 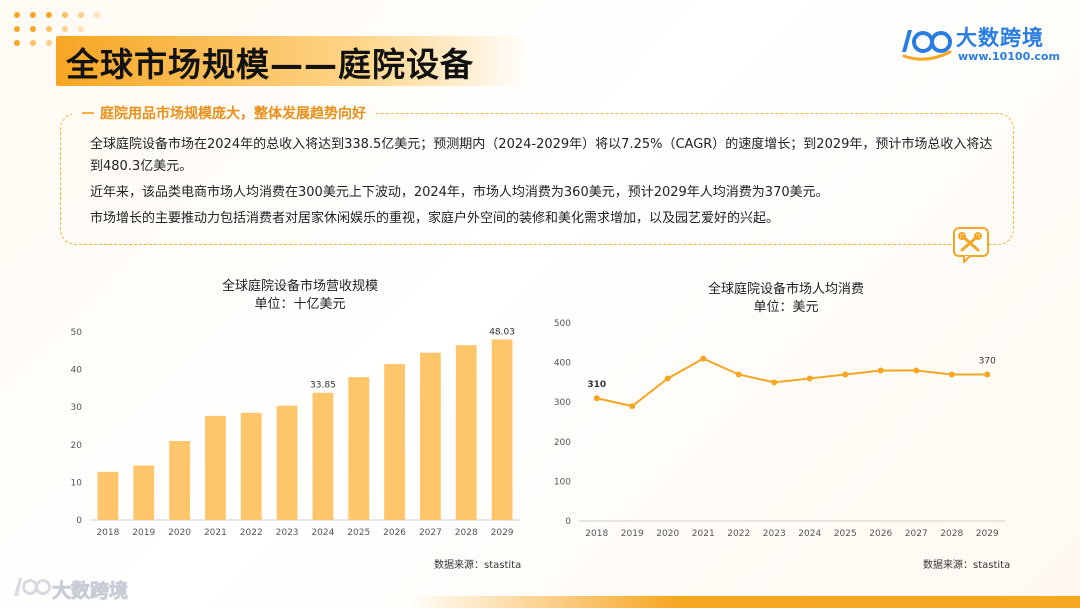 I want to click on line-chart-source: 数据来源：stastita, so click(x=967, y=565).